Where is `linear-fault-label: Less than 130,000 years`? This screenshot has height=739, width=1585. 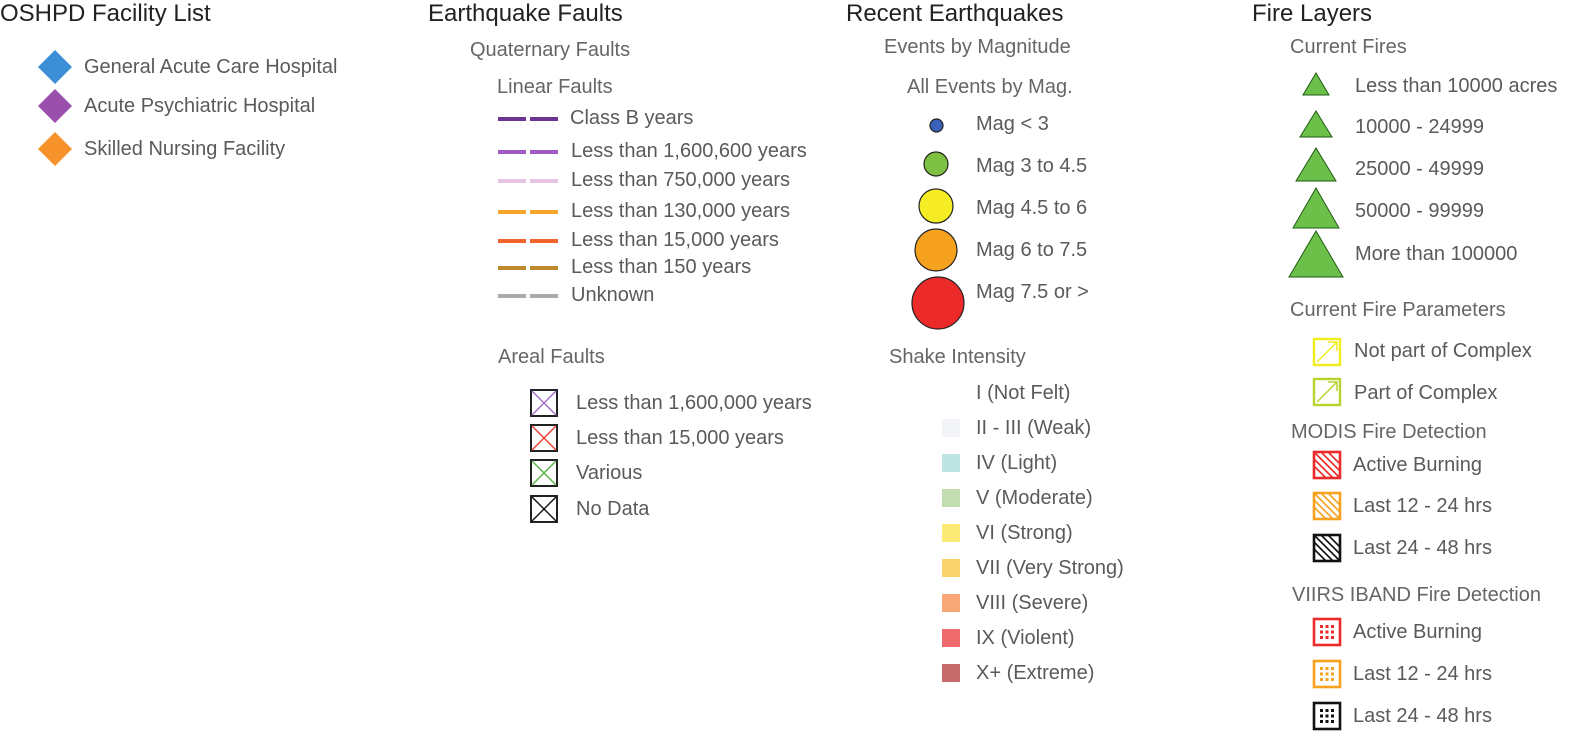
linear-fault-label: Less than 130,000 years is located at coordinates (681, 211).